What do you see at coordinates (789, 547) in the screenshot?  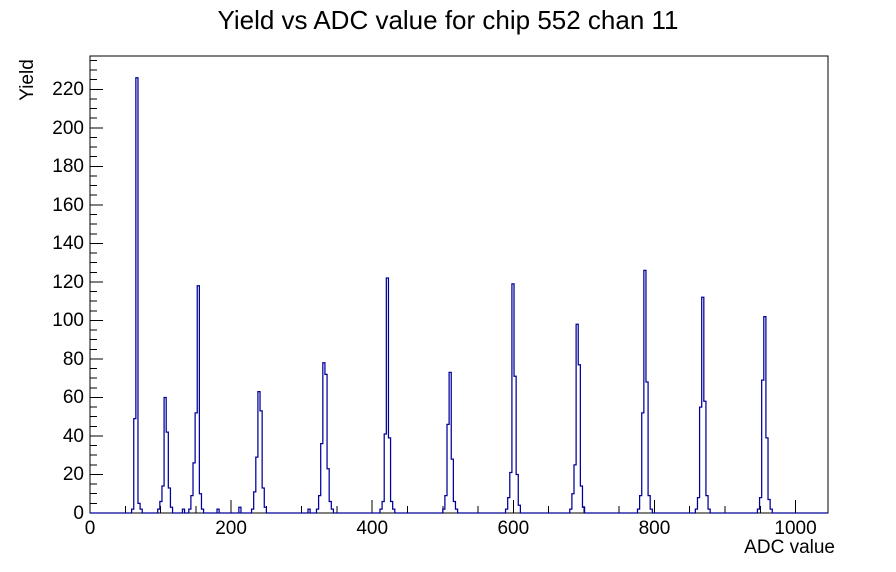 I see `x-axis-title: ADC value` at bounding box center [789, 547].